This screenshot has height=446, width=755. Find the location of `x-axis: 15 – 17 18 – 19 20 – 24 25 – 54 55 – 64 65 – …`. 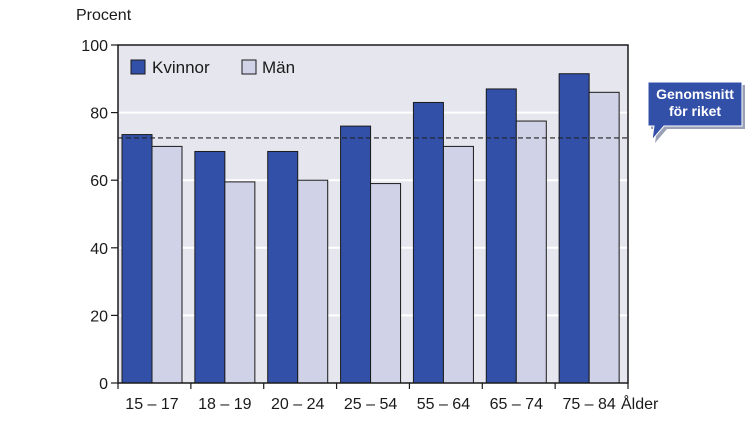

x-axis: 15 – 17 18 – 19 20 – 24 25 – 54 55 – 64 65 – … is located at coordinates (373, 398).